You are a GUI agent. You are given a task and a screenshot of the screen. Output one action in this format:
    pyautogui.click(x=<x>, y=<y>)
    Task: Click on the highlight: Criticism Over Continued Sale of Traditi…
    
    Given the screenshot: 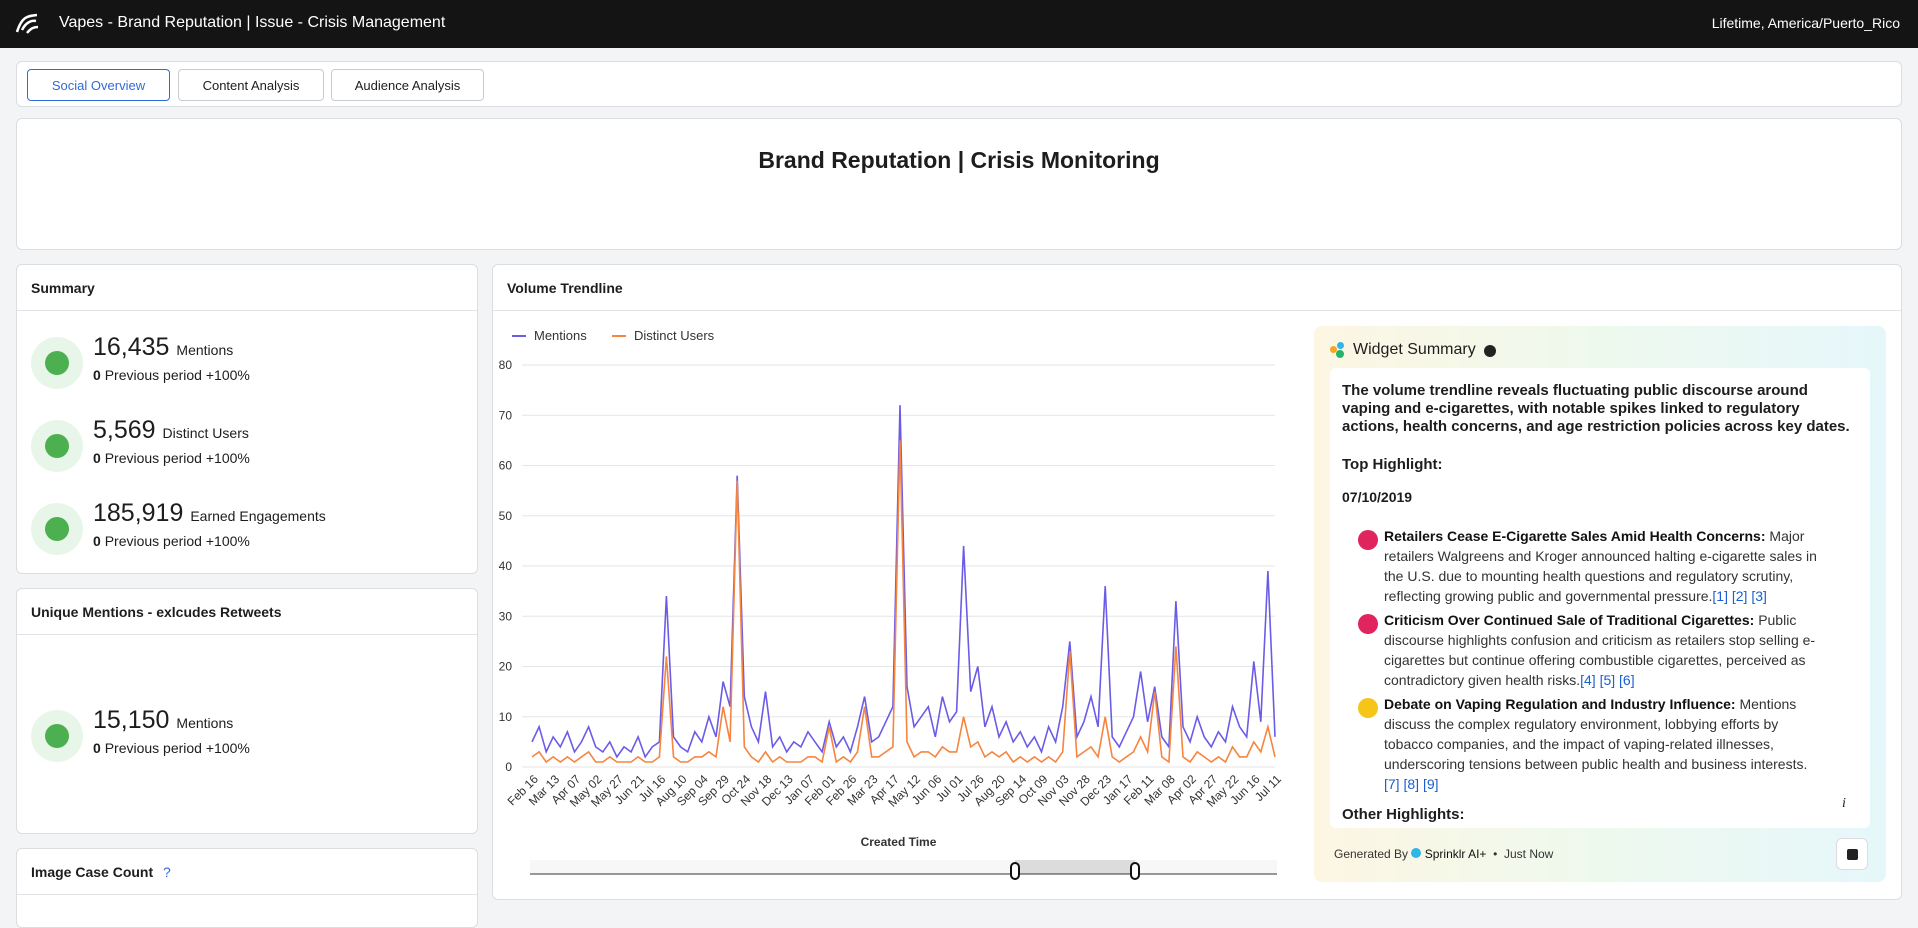 What is the action you would take?
    pyautogui.click(x=1580, y=650)
    